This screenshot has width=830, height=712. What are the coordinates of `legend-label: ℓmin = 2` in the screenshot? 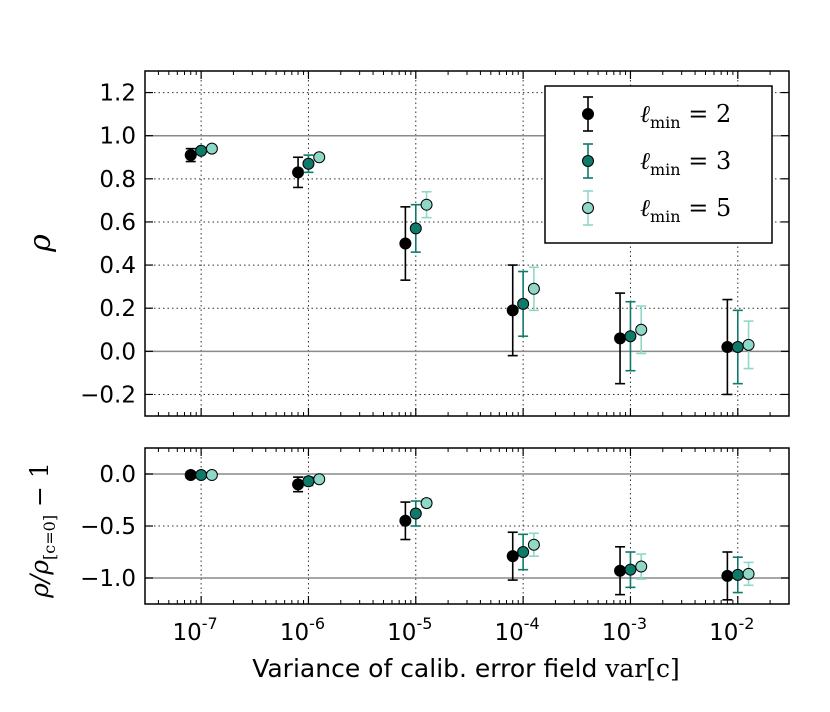 It's located at (685, 116).